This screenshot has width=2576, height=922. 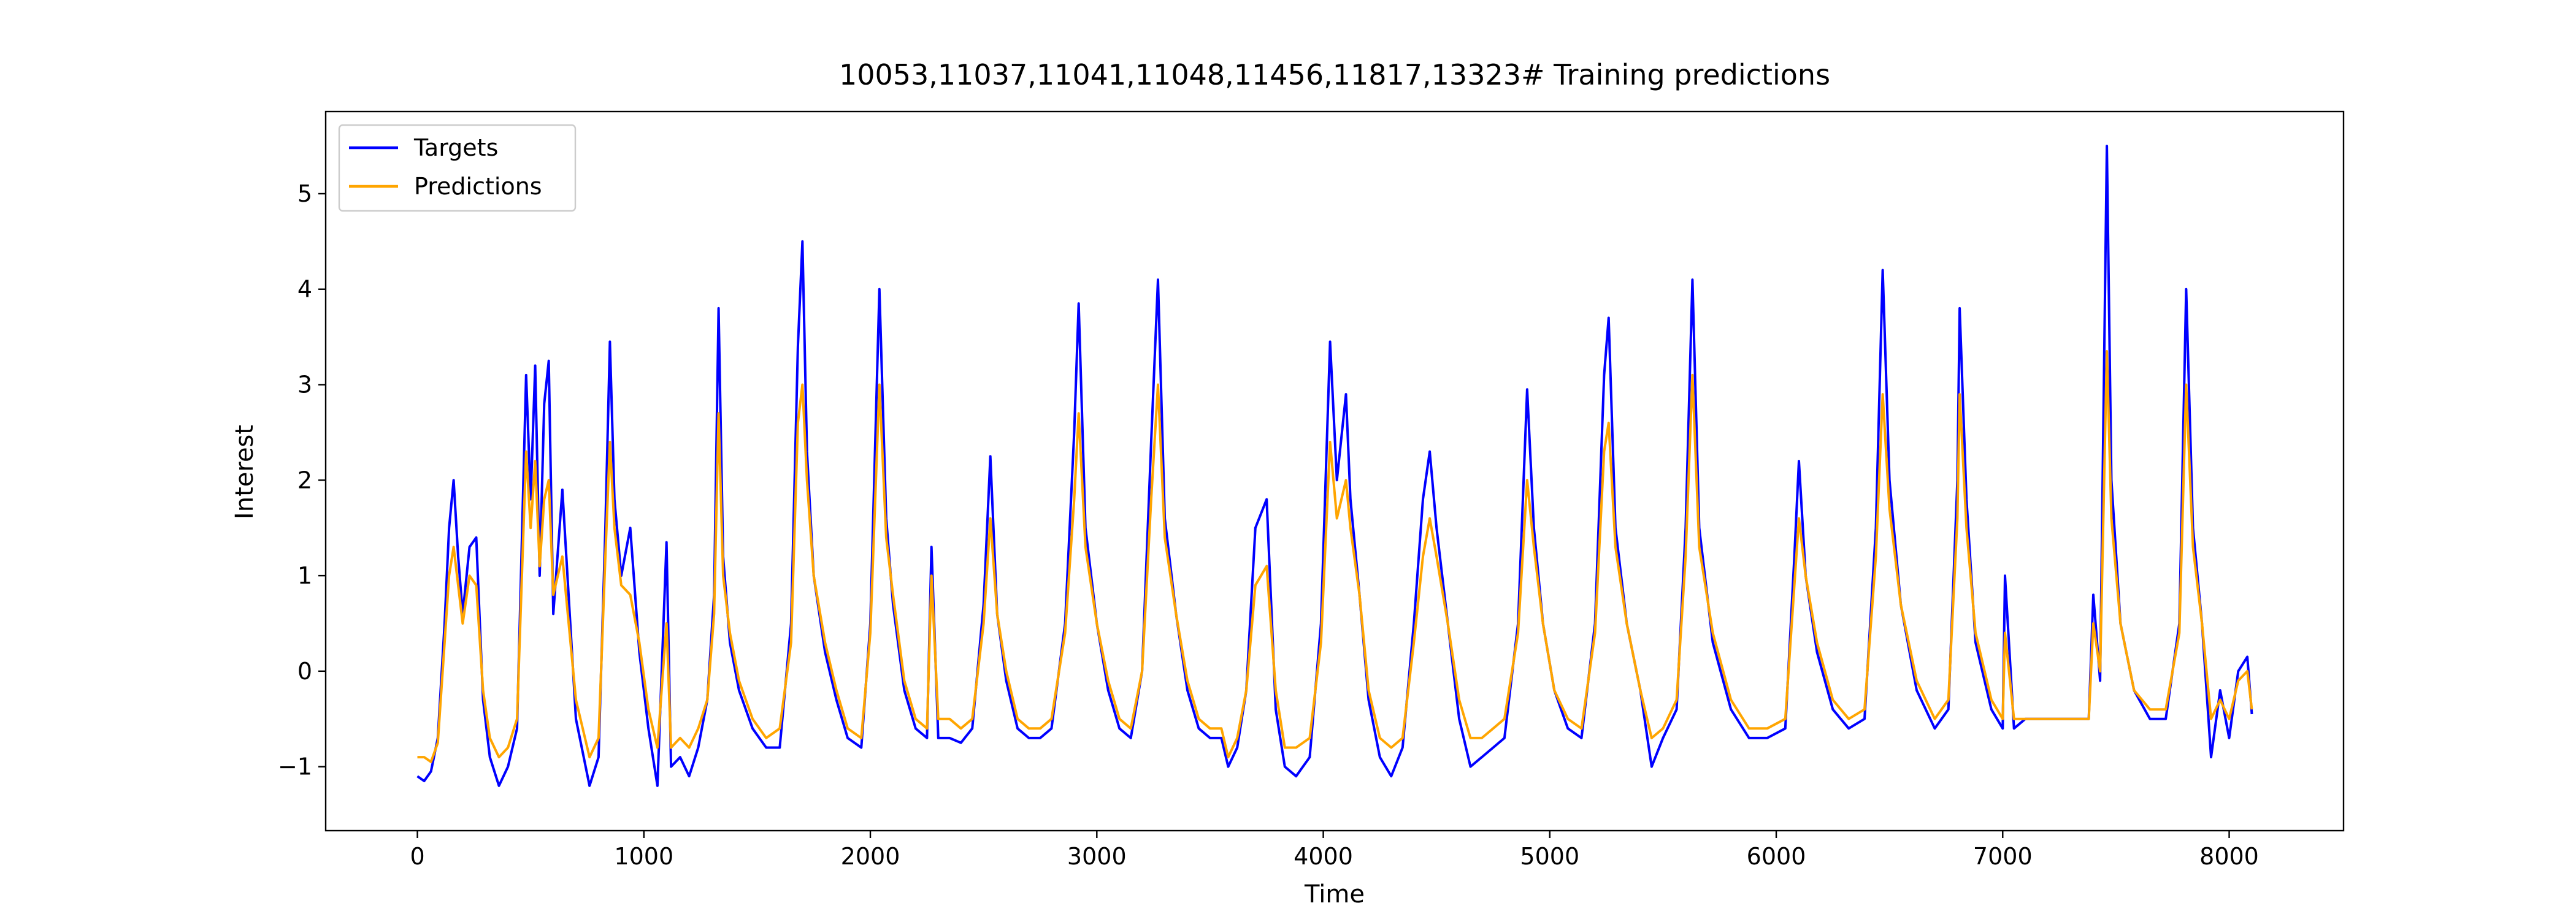 What do you see at coordinates (1549, 856) in the screenshot?
I see `x-tick-label: 5000` at bounding box center [1549, 856].